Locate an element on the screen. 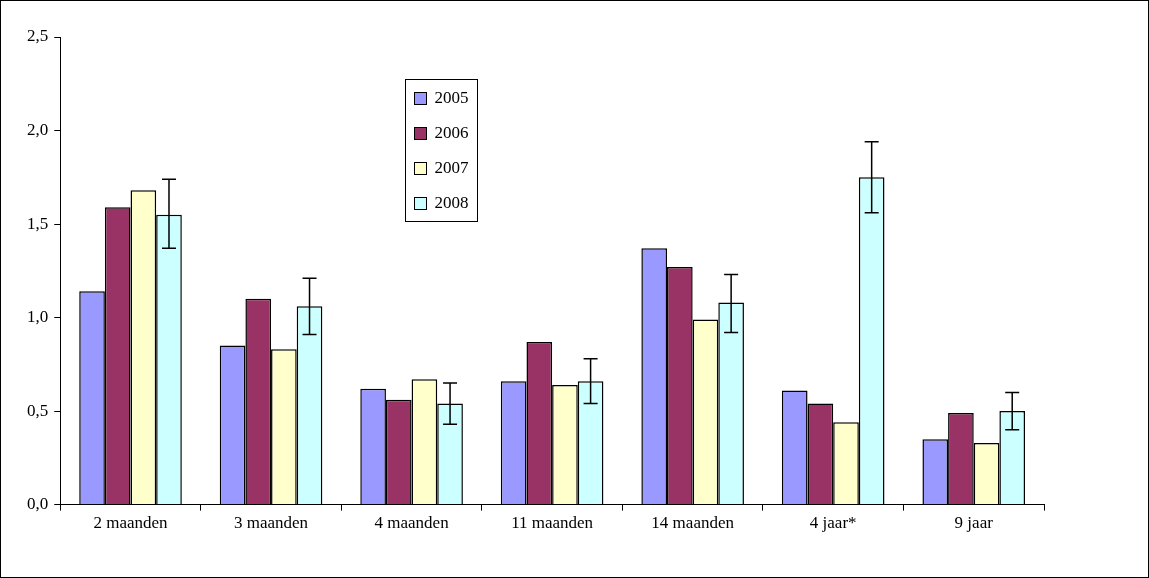  y-tick-label: 1,5 is located at coordinates (38, 223).